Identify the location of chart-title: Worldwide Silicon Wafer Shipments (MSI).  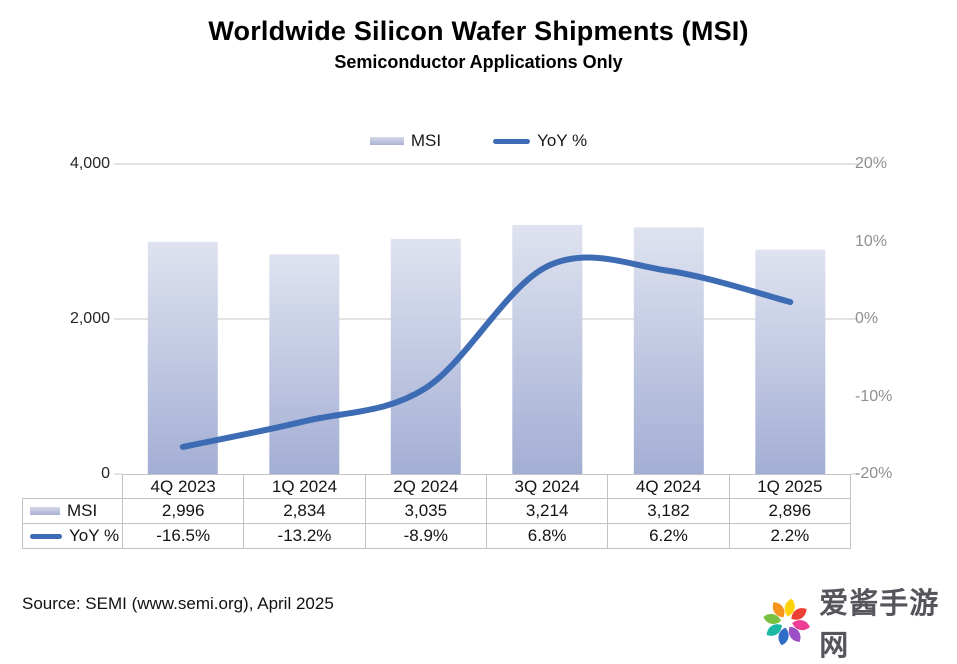
(478, 31).